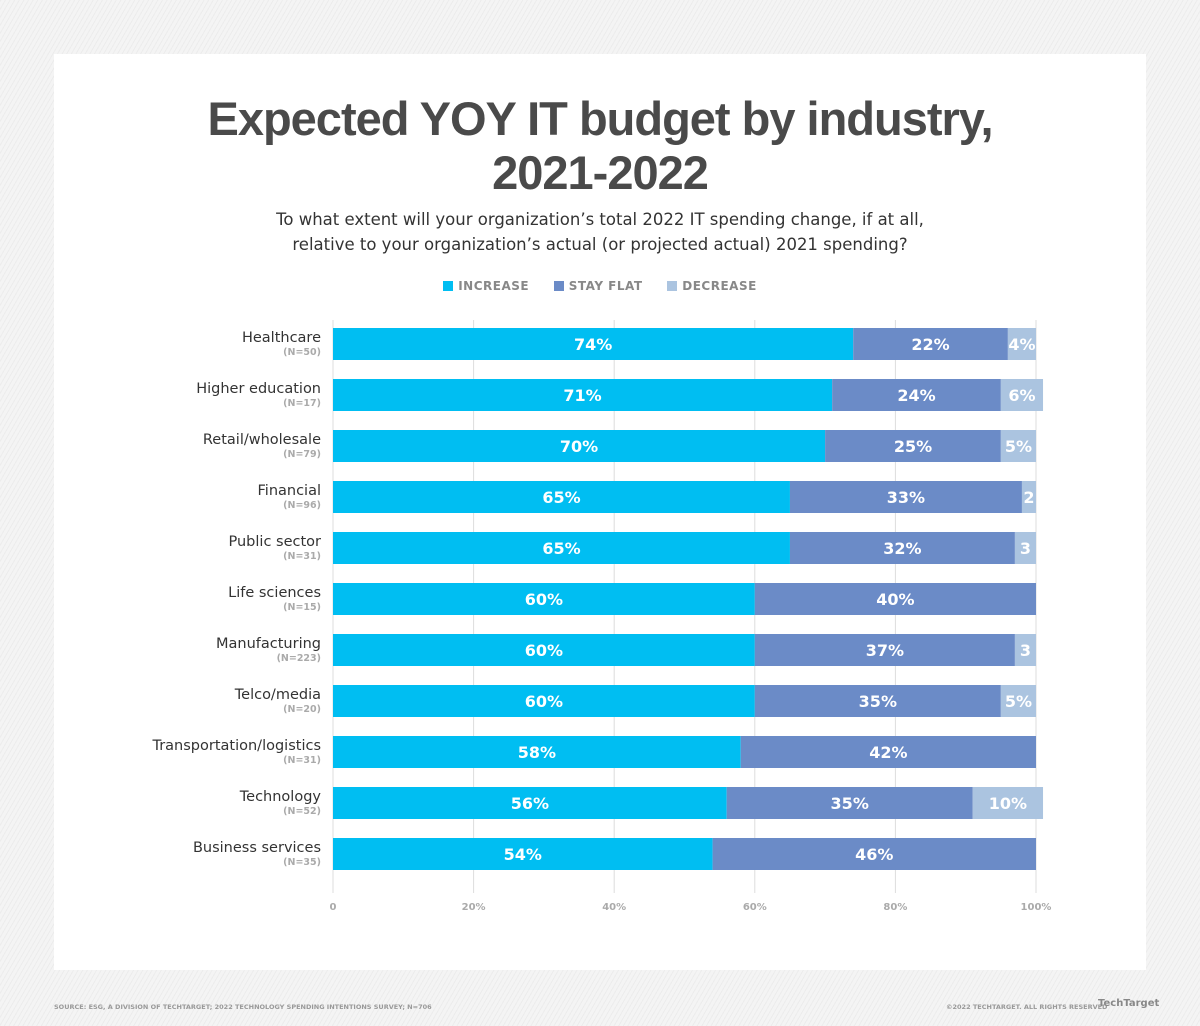  I want to click on x-tick-label: 0, so click(333, 907).